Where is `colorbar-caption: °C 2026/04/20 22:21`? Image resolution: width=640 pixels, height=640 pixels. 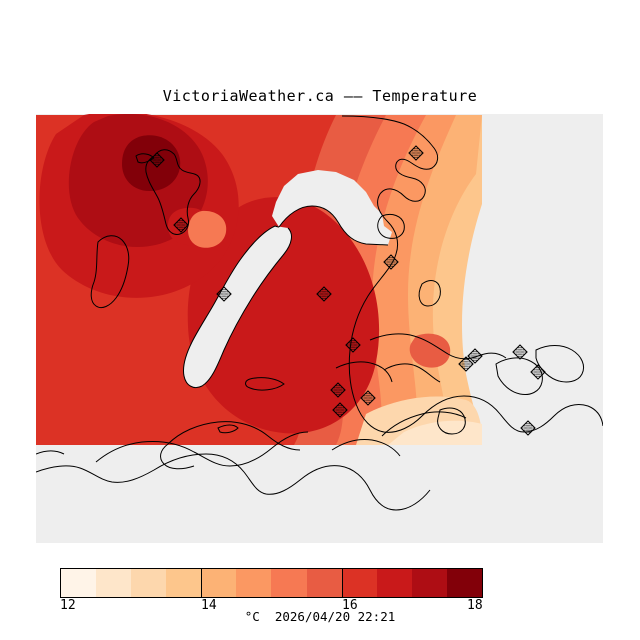
colorbar-caption: °C 2026/04/20 22:21 is located at coordinates (320, 616).